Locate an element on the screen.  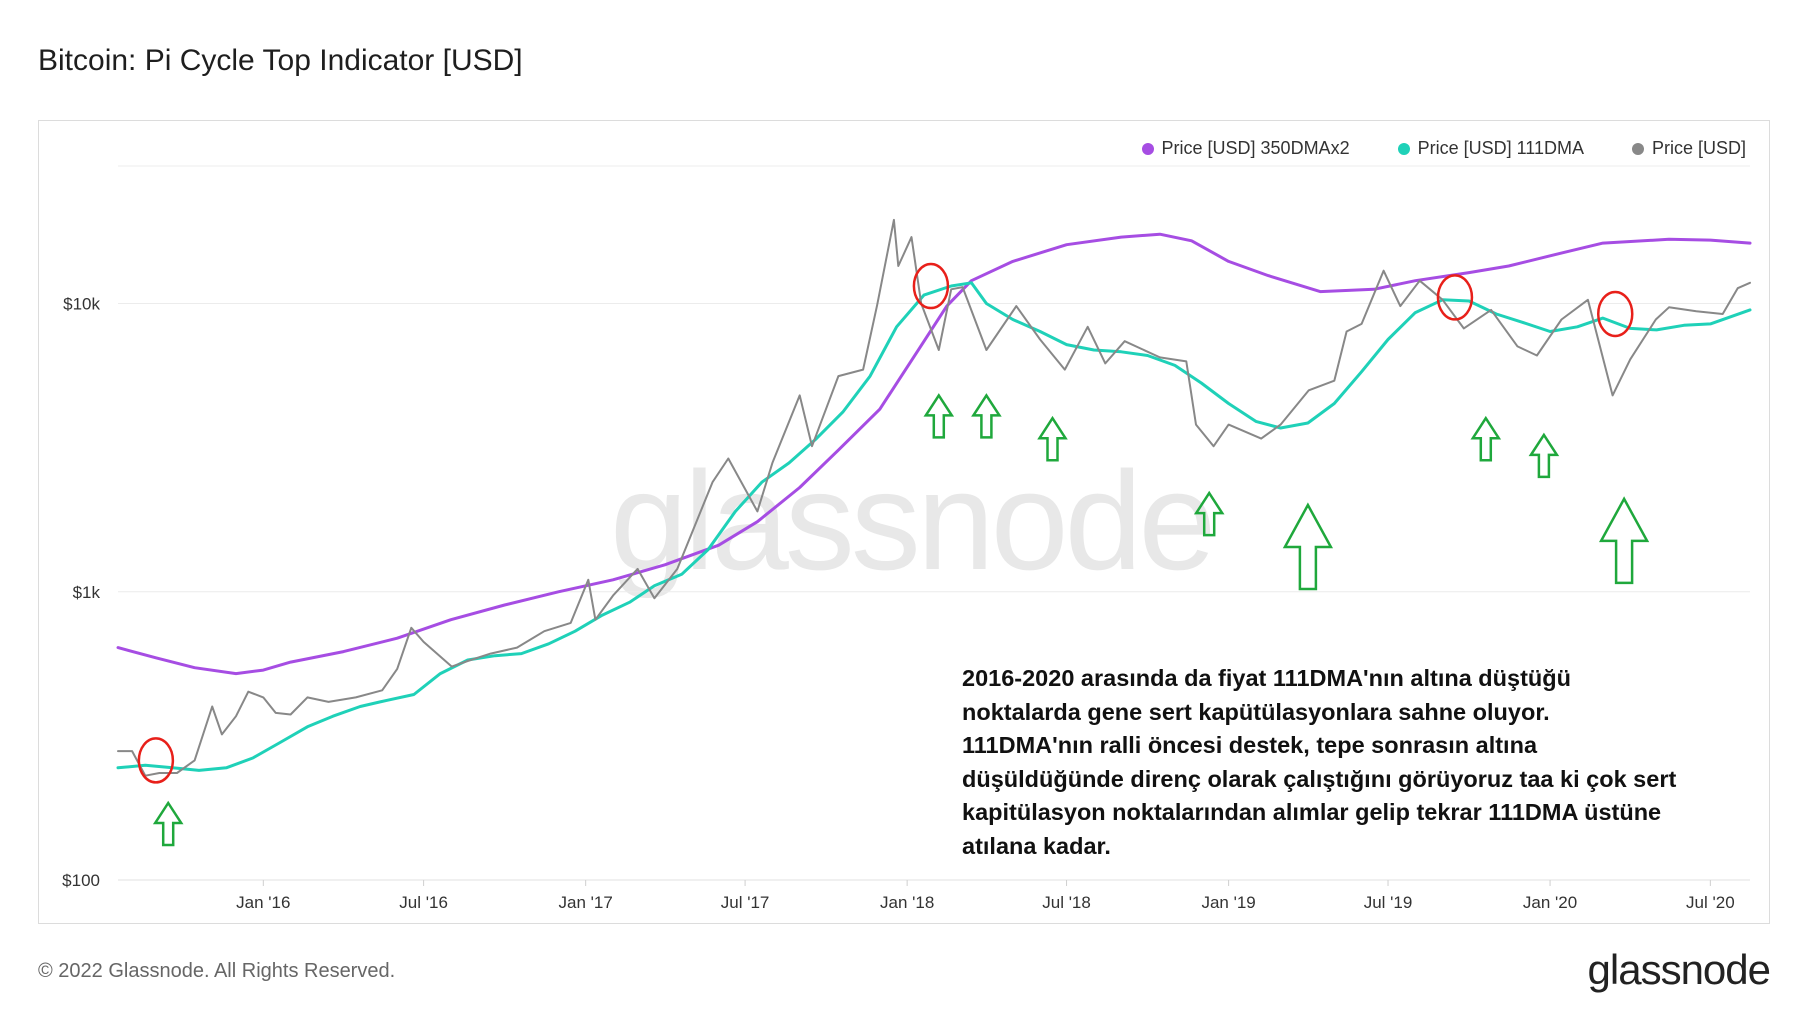
legend-label-price: Price [USD] is located at coordinates (1698, 148).